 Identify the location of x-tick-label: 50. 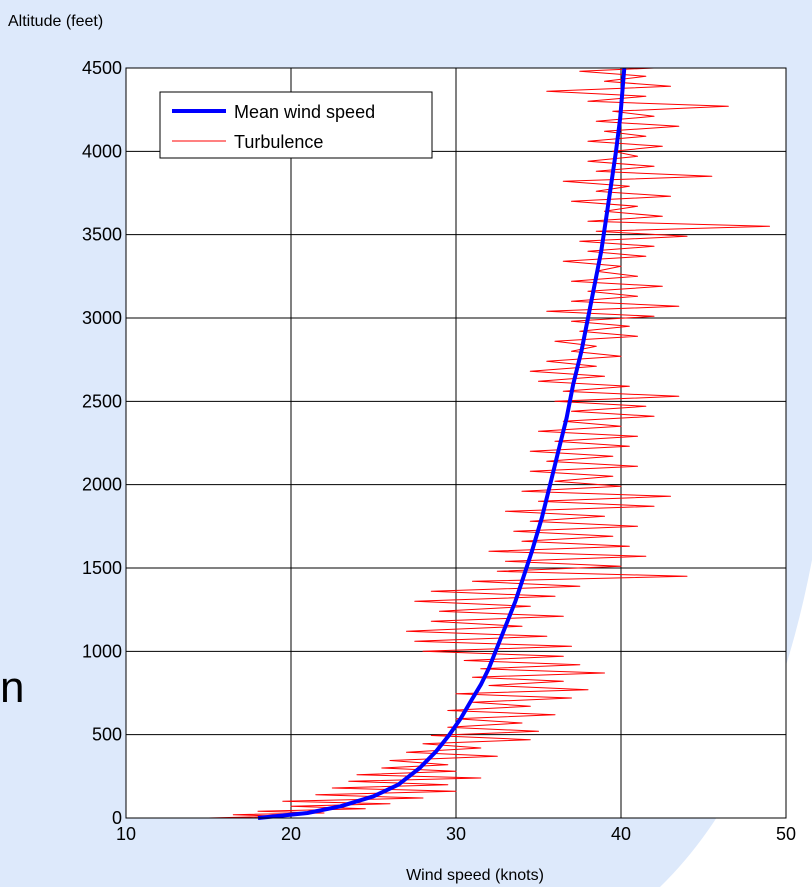
(786, 834).